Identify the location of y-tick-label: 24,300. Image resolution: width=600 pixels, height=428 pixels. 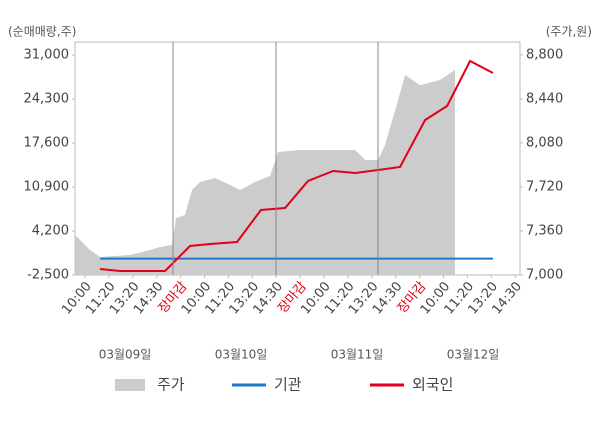
(47, 99).